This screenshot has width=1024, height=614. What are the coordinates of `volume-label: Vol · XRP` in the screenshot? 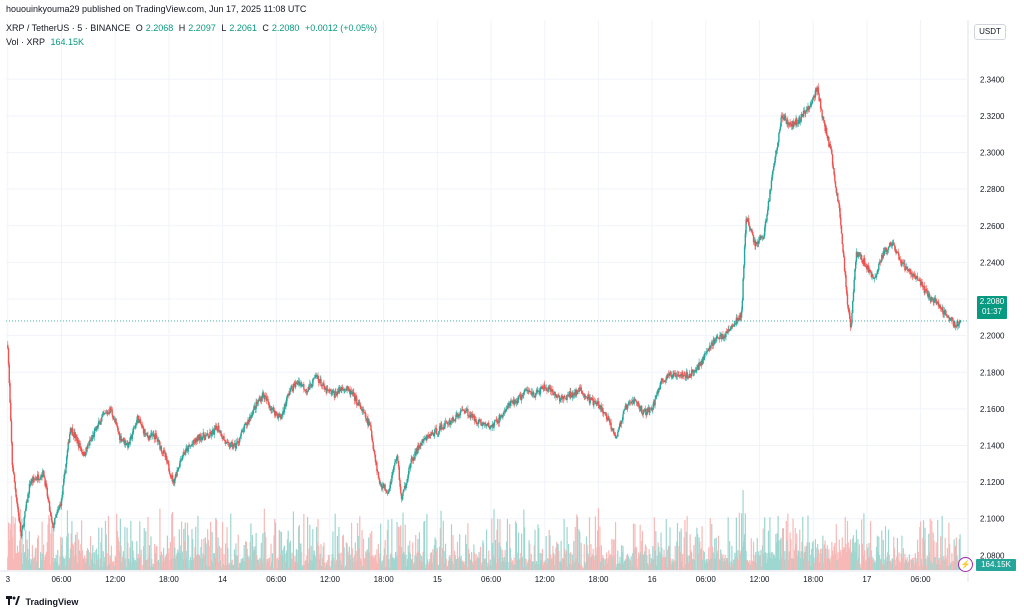 It's located at (26, 42).